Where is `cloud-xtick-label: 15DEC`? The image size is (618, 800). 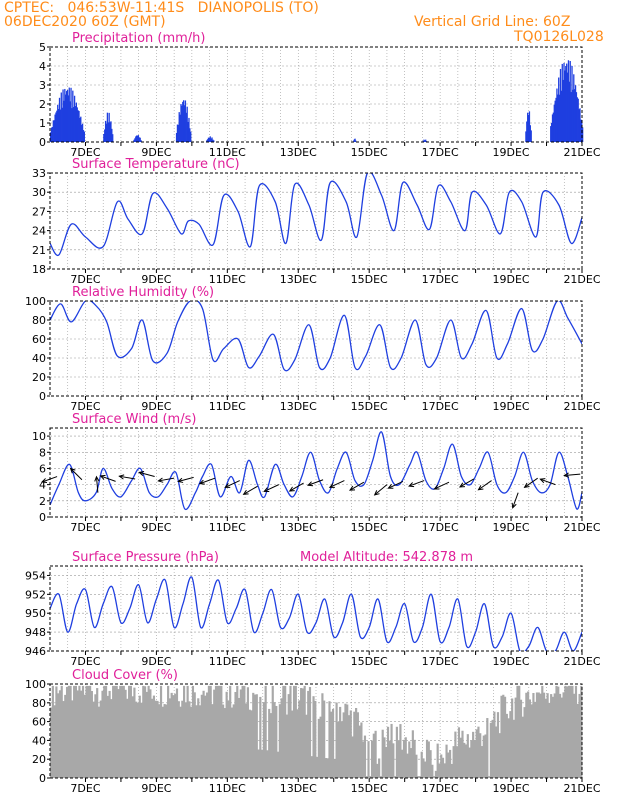 cloud-xtick-label: 15DEC is located at coordinates (369, 788).